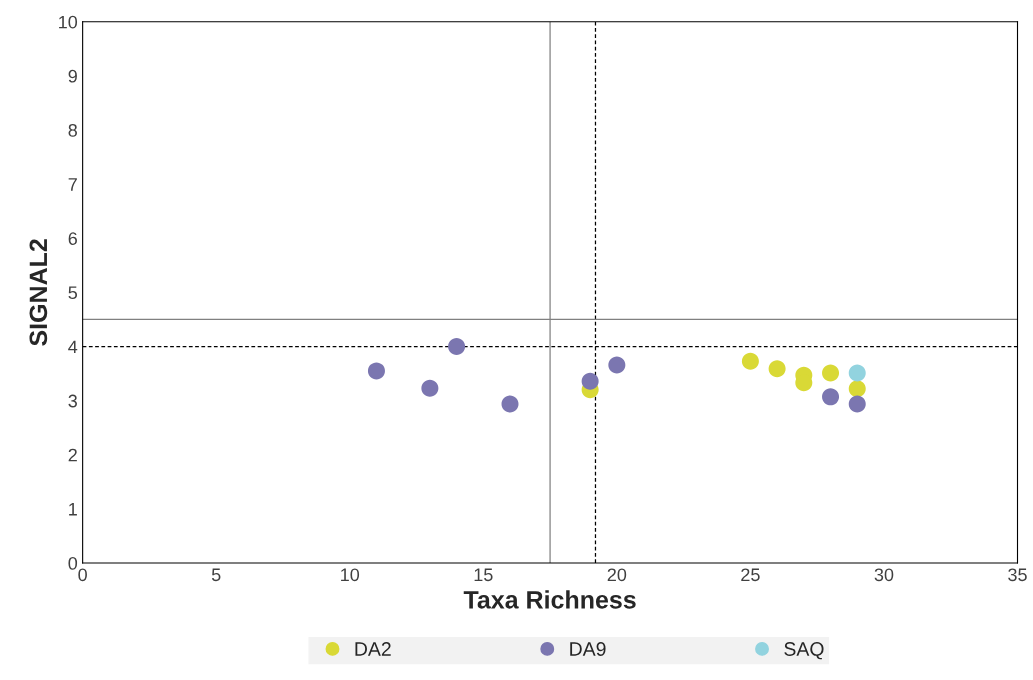 Image resolution: width=1033 pixels, height=680 pixels. I want to click on y-tick-label: 0, so click(73, 563).